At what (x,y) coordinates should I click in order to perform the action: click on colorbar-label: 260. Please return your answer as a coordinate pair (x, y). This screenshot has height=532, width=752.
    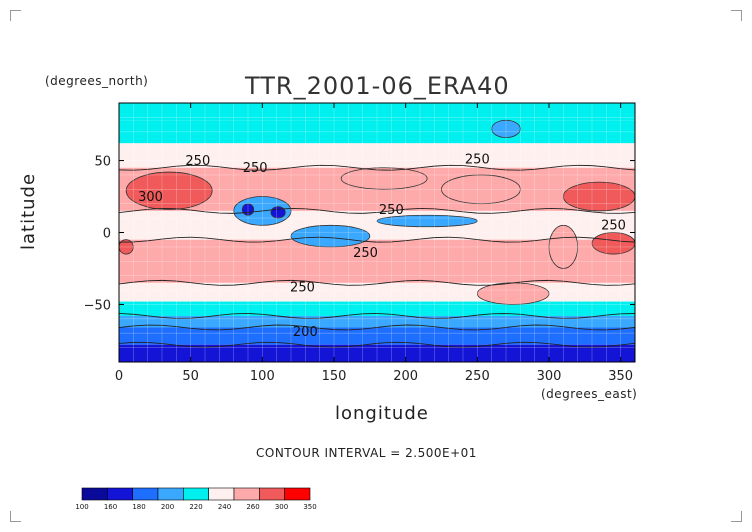
    Looking at the image, I should click on (252, 507).